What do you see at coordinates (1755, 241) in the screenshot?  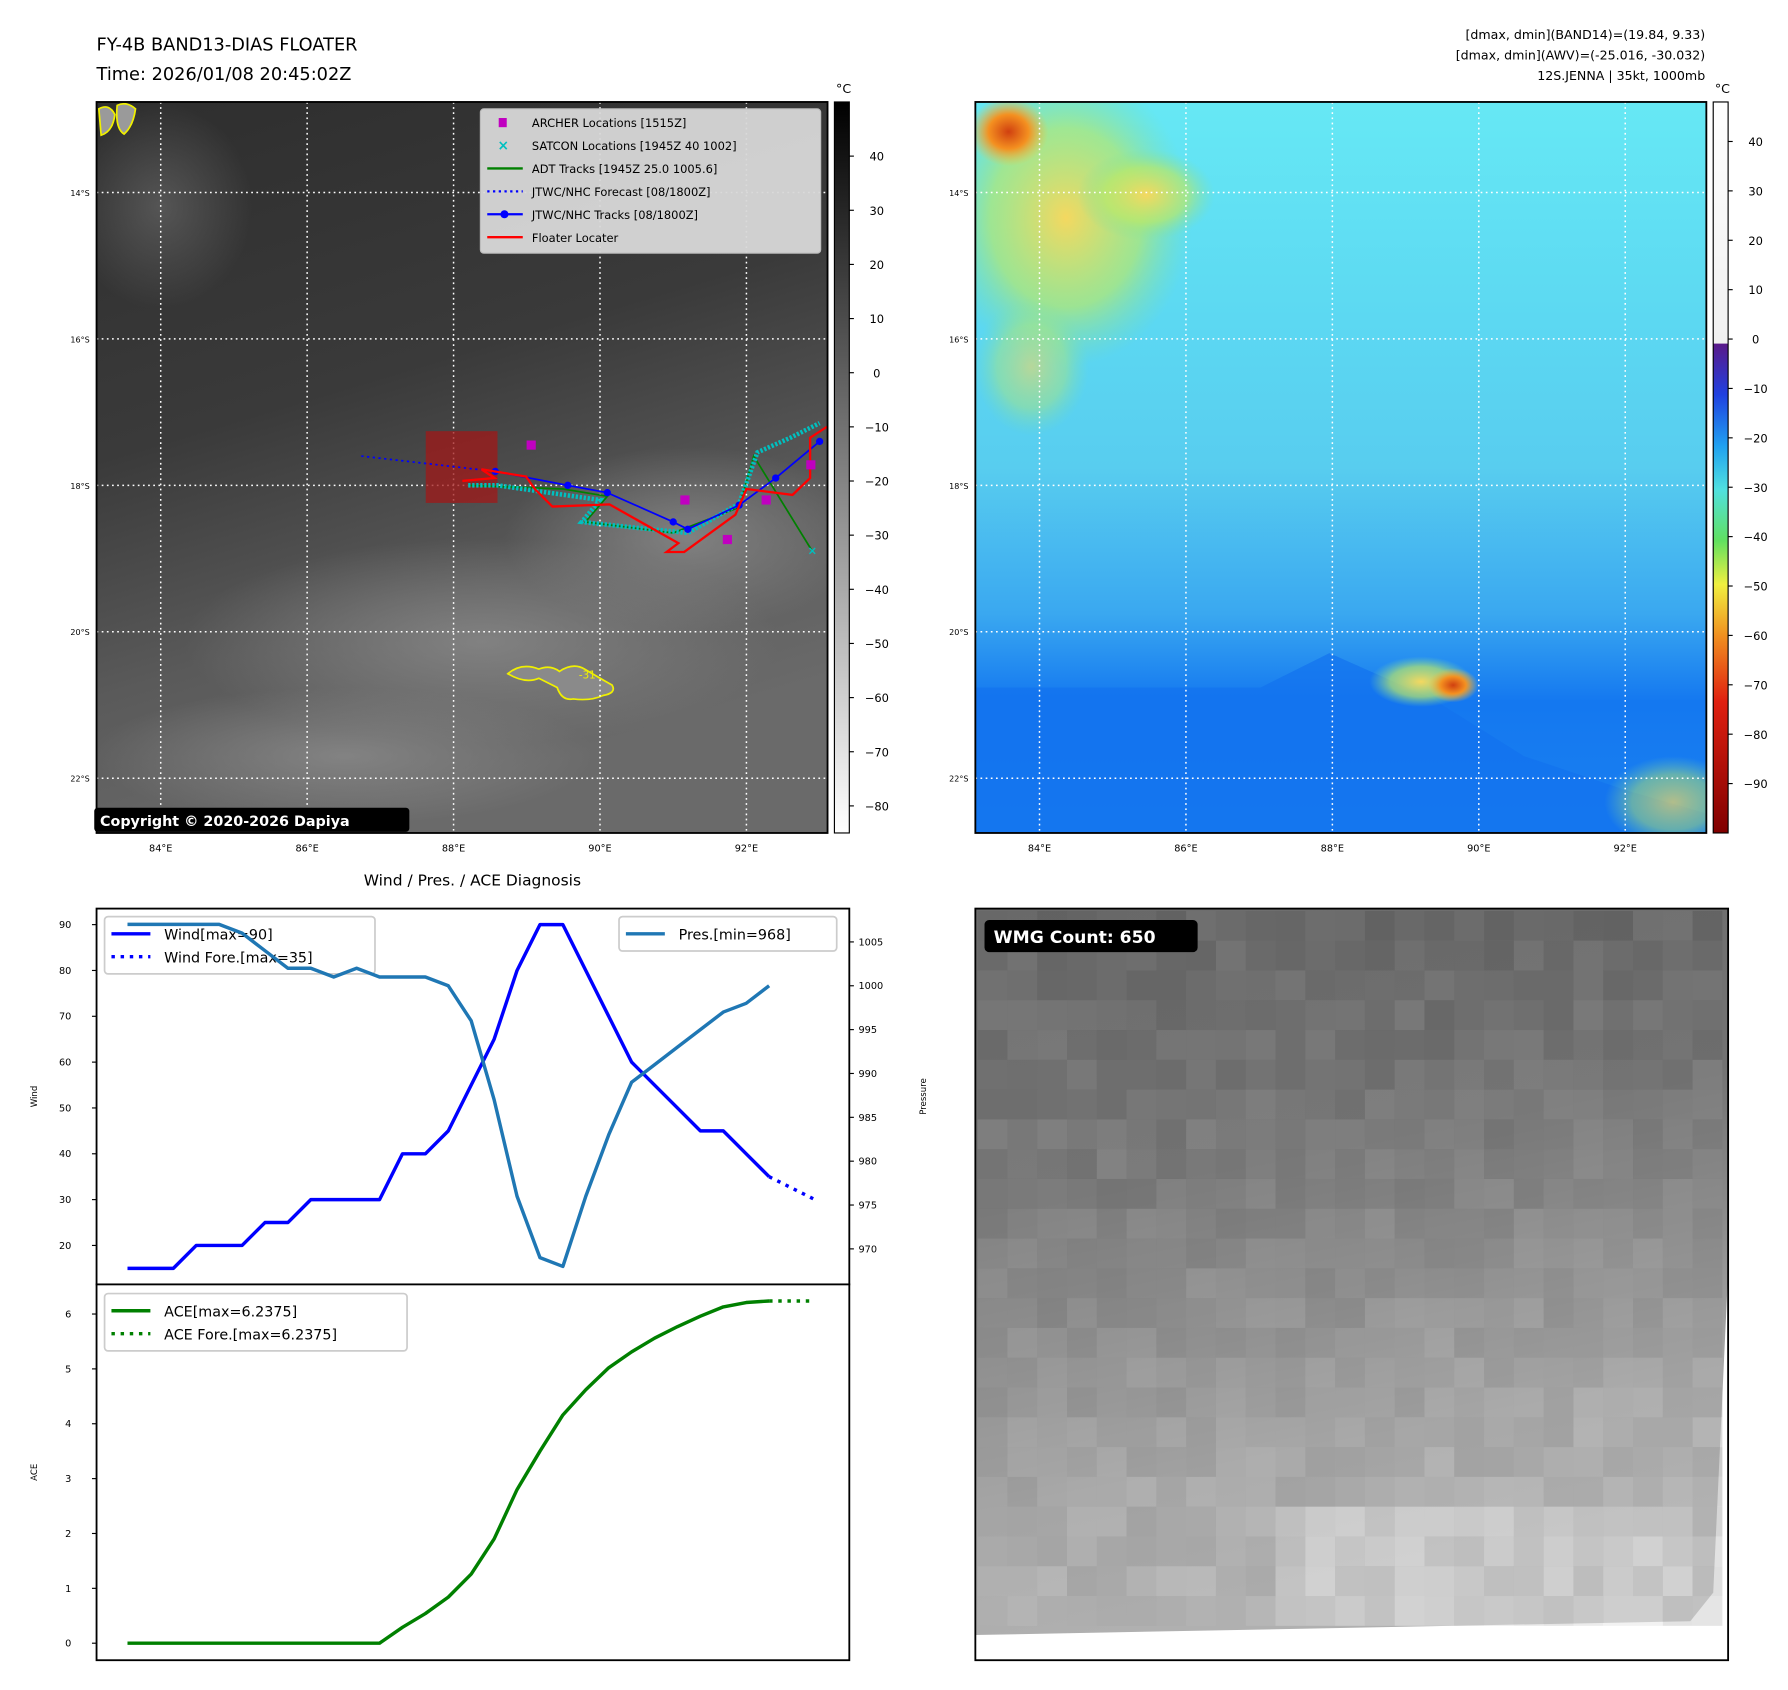 I see `colorbar-tick-label: 20` at bounding box center [1755, 241].